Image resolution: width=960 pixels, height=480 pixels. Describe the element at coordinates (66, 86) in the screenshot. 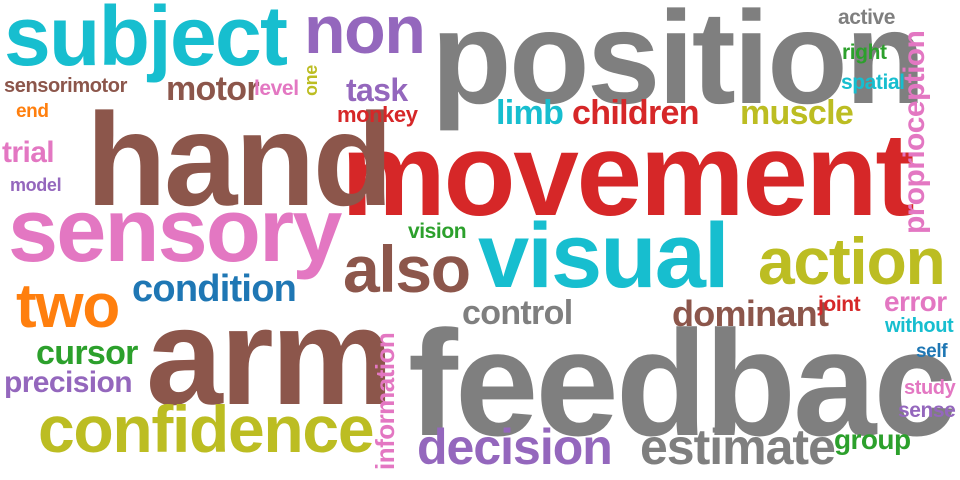

I see `word-sensorimotor: sensorimotor` at that location.